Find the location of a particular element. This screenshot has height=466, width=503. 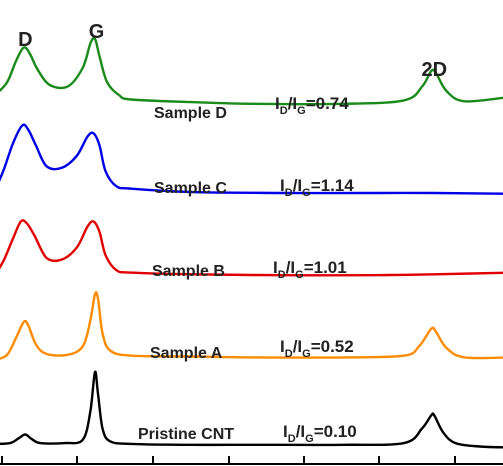

peak-labels: D G 2D is located at coordinates (232, 51).